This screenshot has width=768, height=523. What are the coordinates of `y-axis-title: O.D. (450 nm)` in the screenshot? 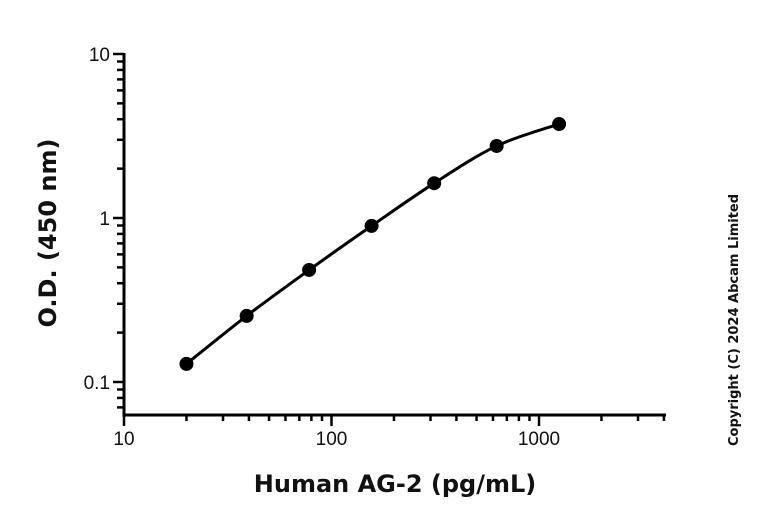 It's located at (48, 233).